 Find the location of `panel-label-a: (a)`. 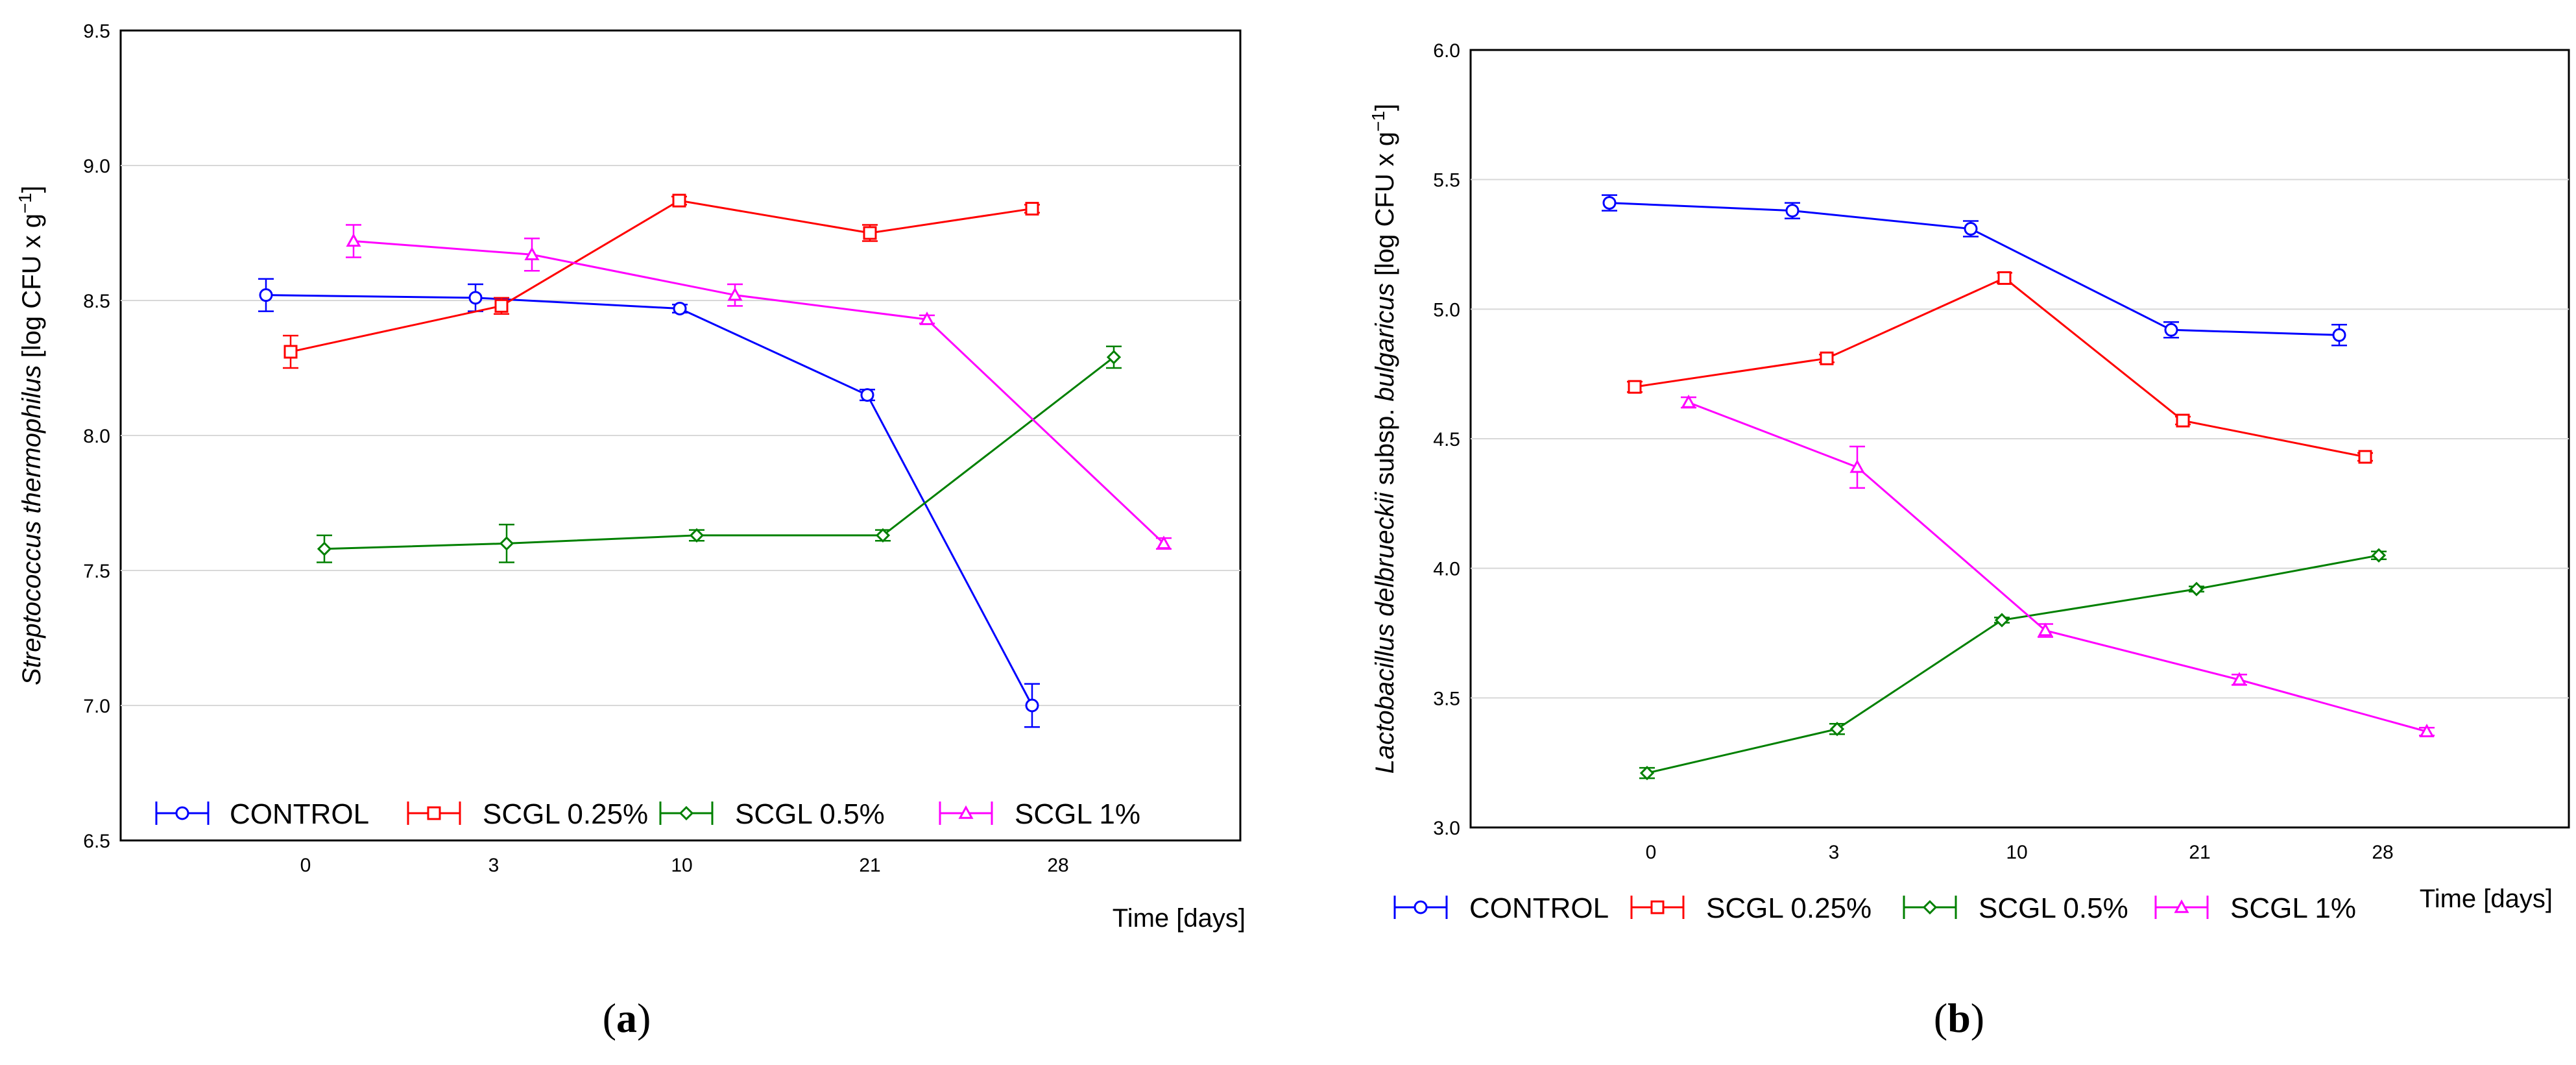

panel-label-a: (a) is located at coordinates (627, 1018).